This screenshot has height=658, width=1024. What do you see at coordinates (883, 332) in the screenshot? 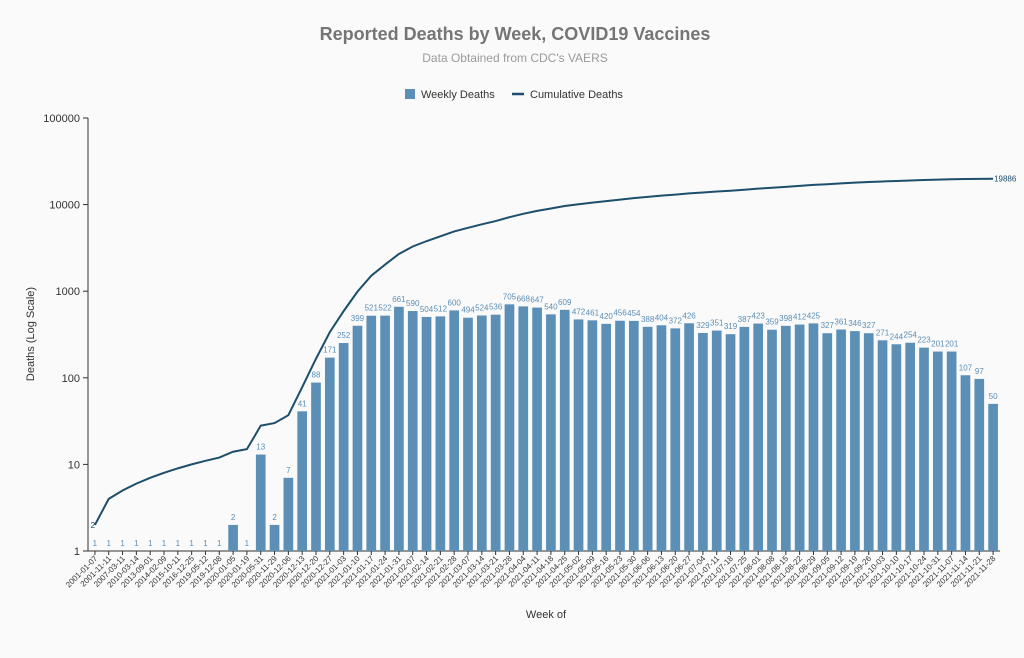
I see `bar-value-label: 271` at bounding box center [883, 332].